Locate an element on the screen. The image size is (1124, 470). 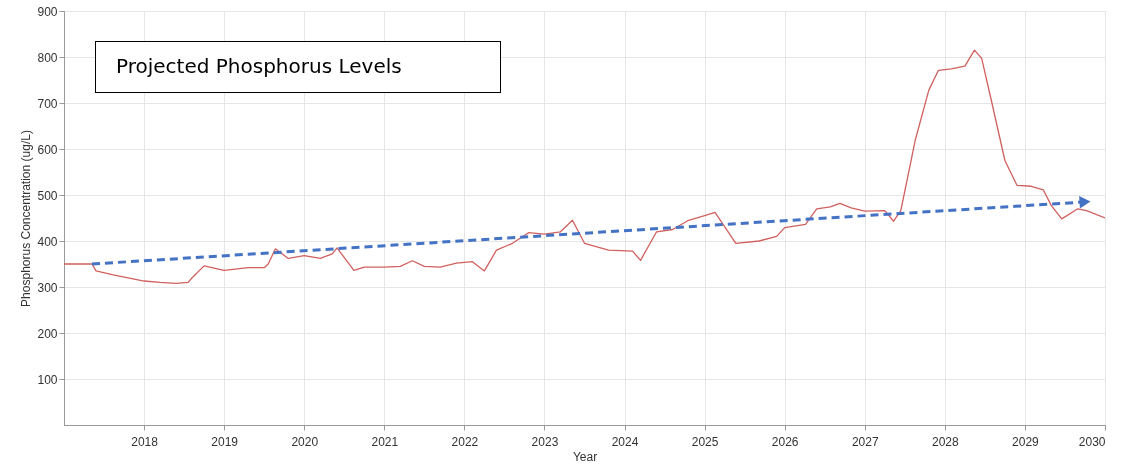
y-tick-label: 100 is located at coordinates (47, 379).